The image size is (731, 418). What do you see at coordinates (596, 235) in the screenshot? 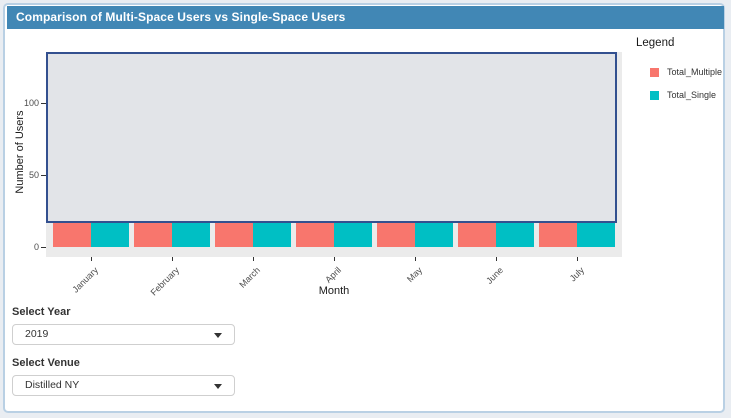
I see `bar-total_single-july` at bounding box center [596, 235].